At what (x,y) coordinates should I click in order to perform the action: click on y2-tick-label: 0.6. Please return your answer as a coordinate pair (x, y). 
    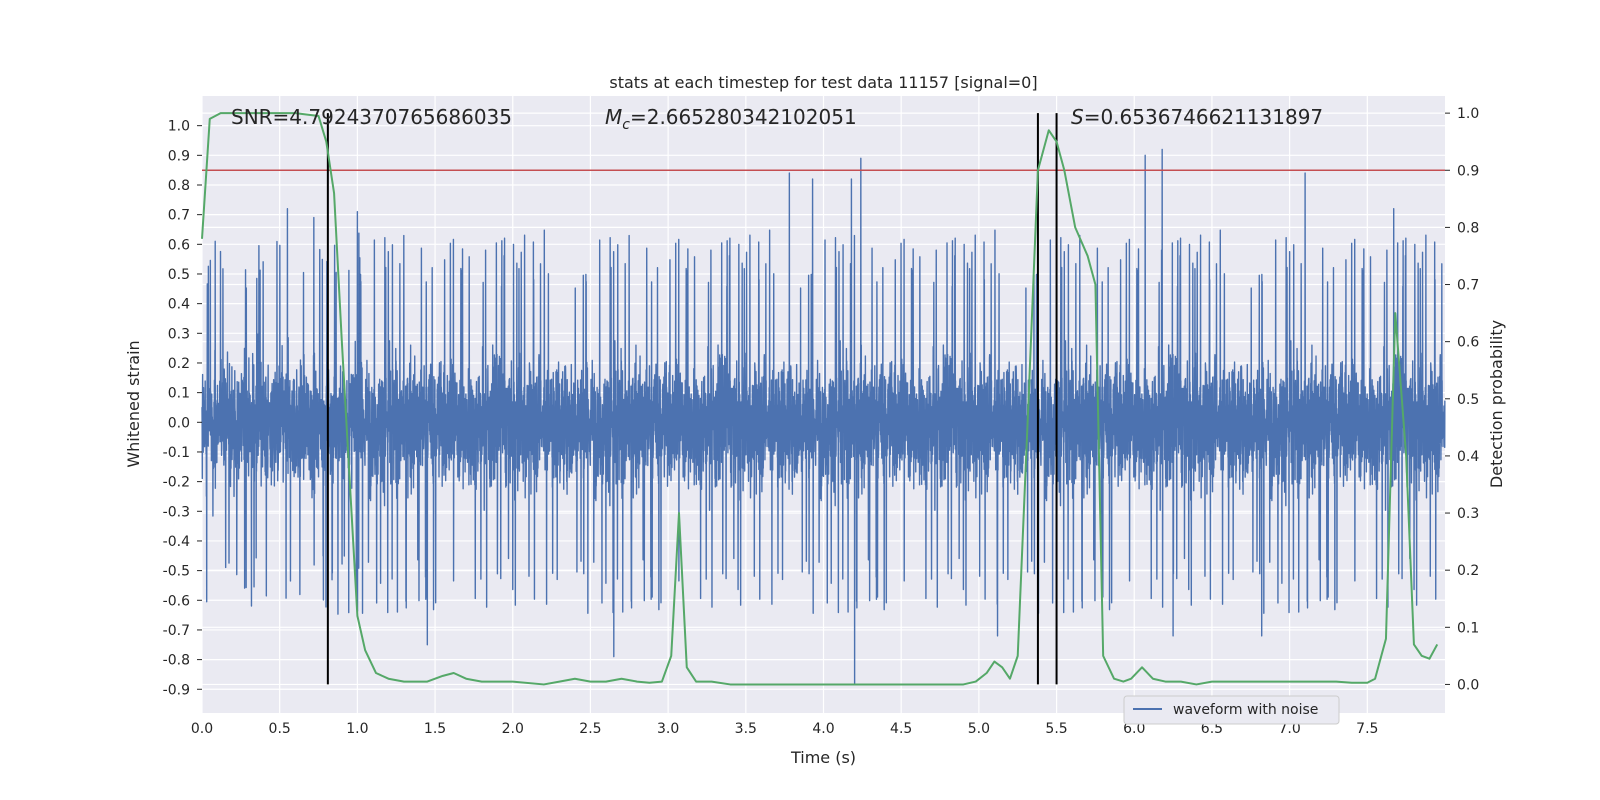
    Looking at the image, I should click on (1468, 343).